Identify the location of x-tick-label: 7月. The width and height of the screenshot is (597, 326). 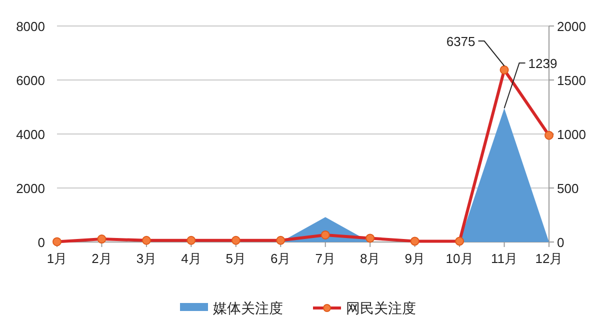
(325, 258).